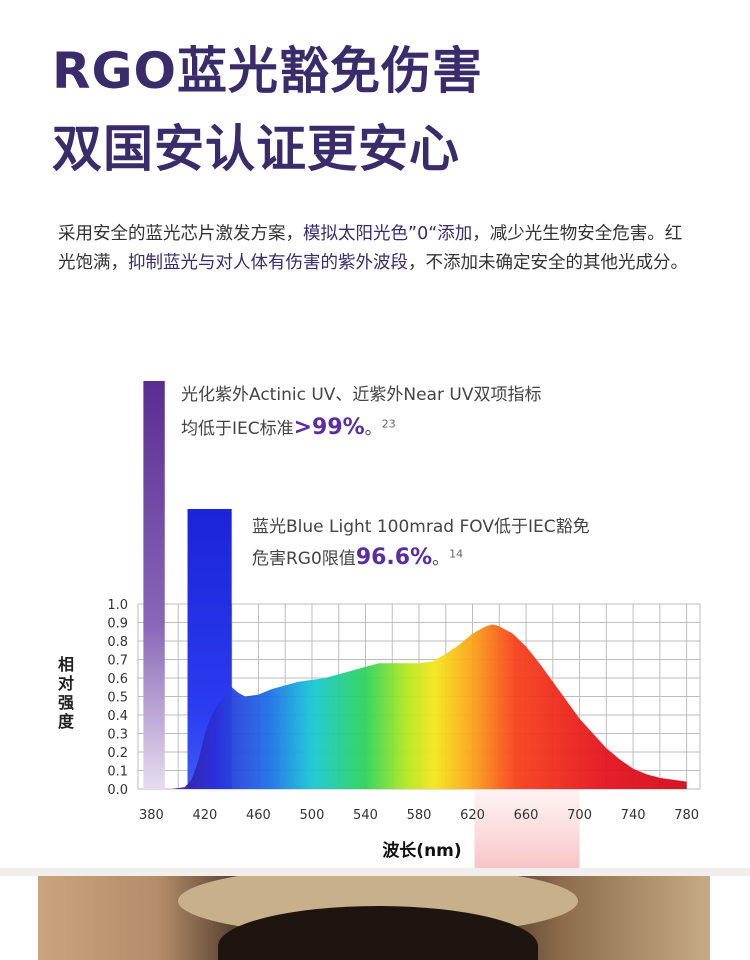 The height and width of the screenshot is (960, 750). Describe the element at coordinates (304, 559) in the screenshot. I see `blue-annotation-text: 危害RG0限值` at that location.